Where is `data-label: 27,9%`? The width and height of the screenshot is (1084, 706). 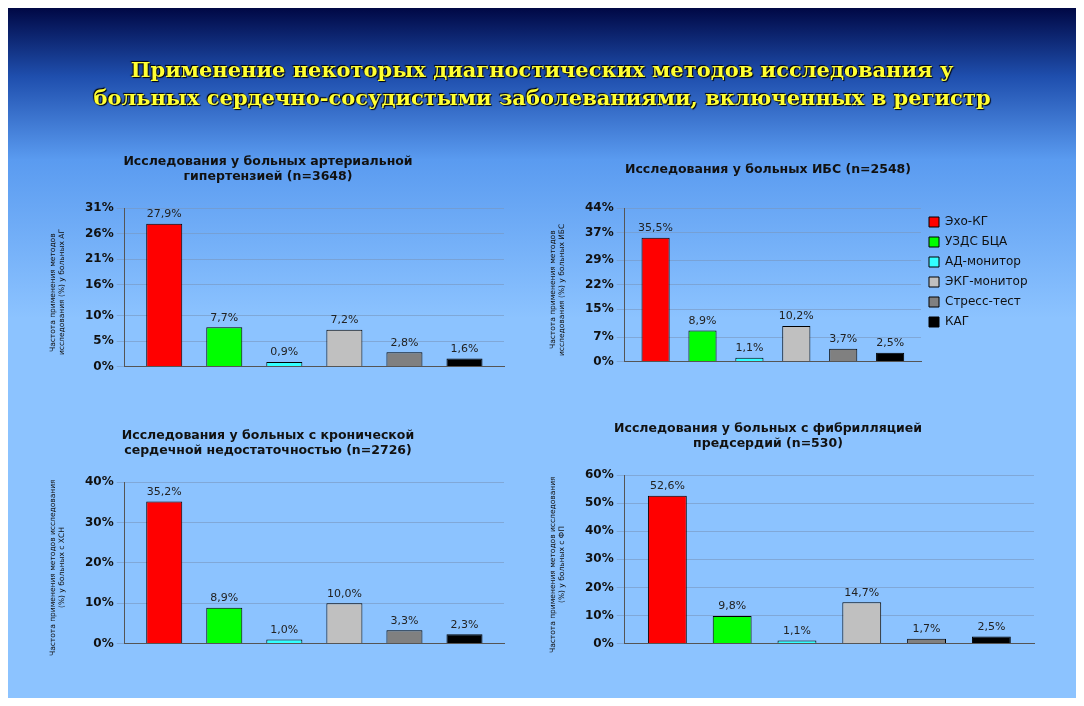 data-label: 27,9% is located at coordinates (164, 214).